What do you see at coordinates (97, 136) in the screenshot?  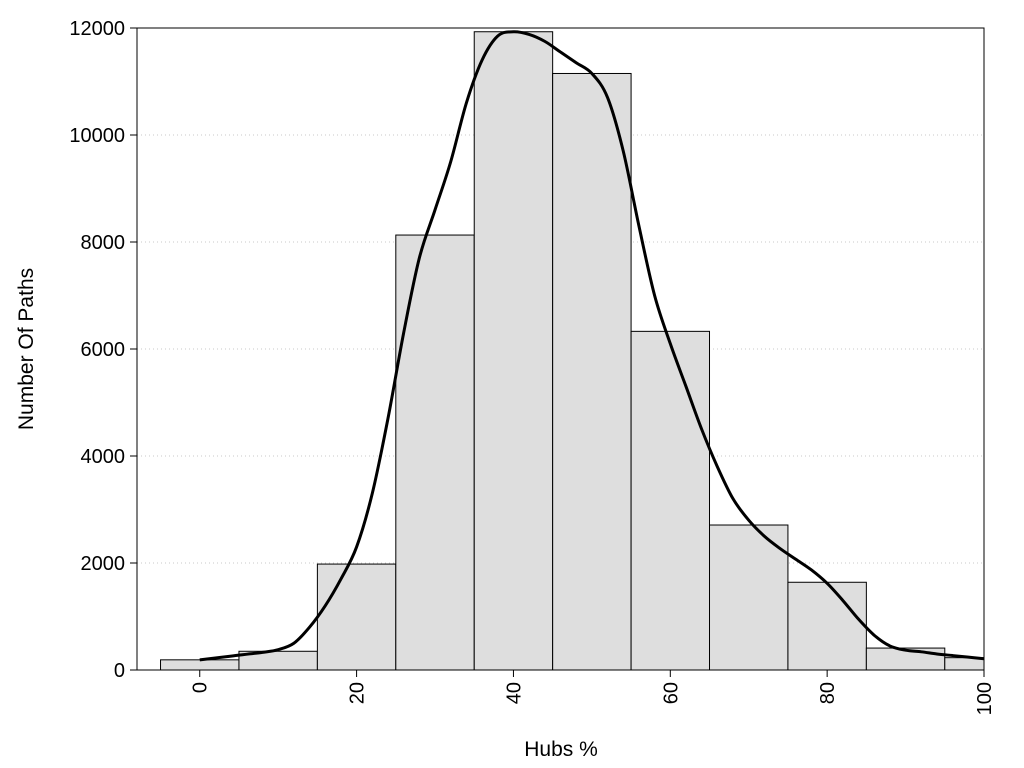 I see `y-tick-label: 10000` at bounding box center [97, 136].